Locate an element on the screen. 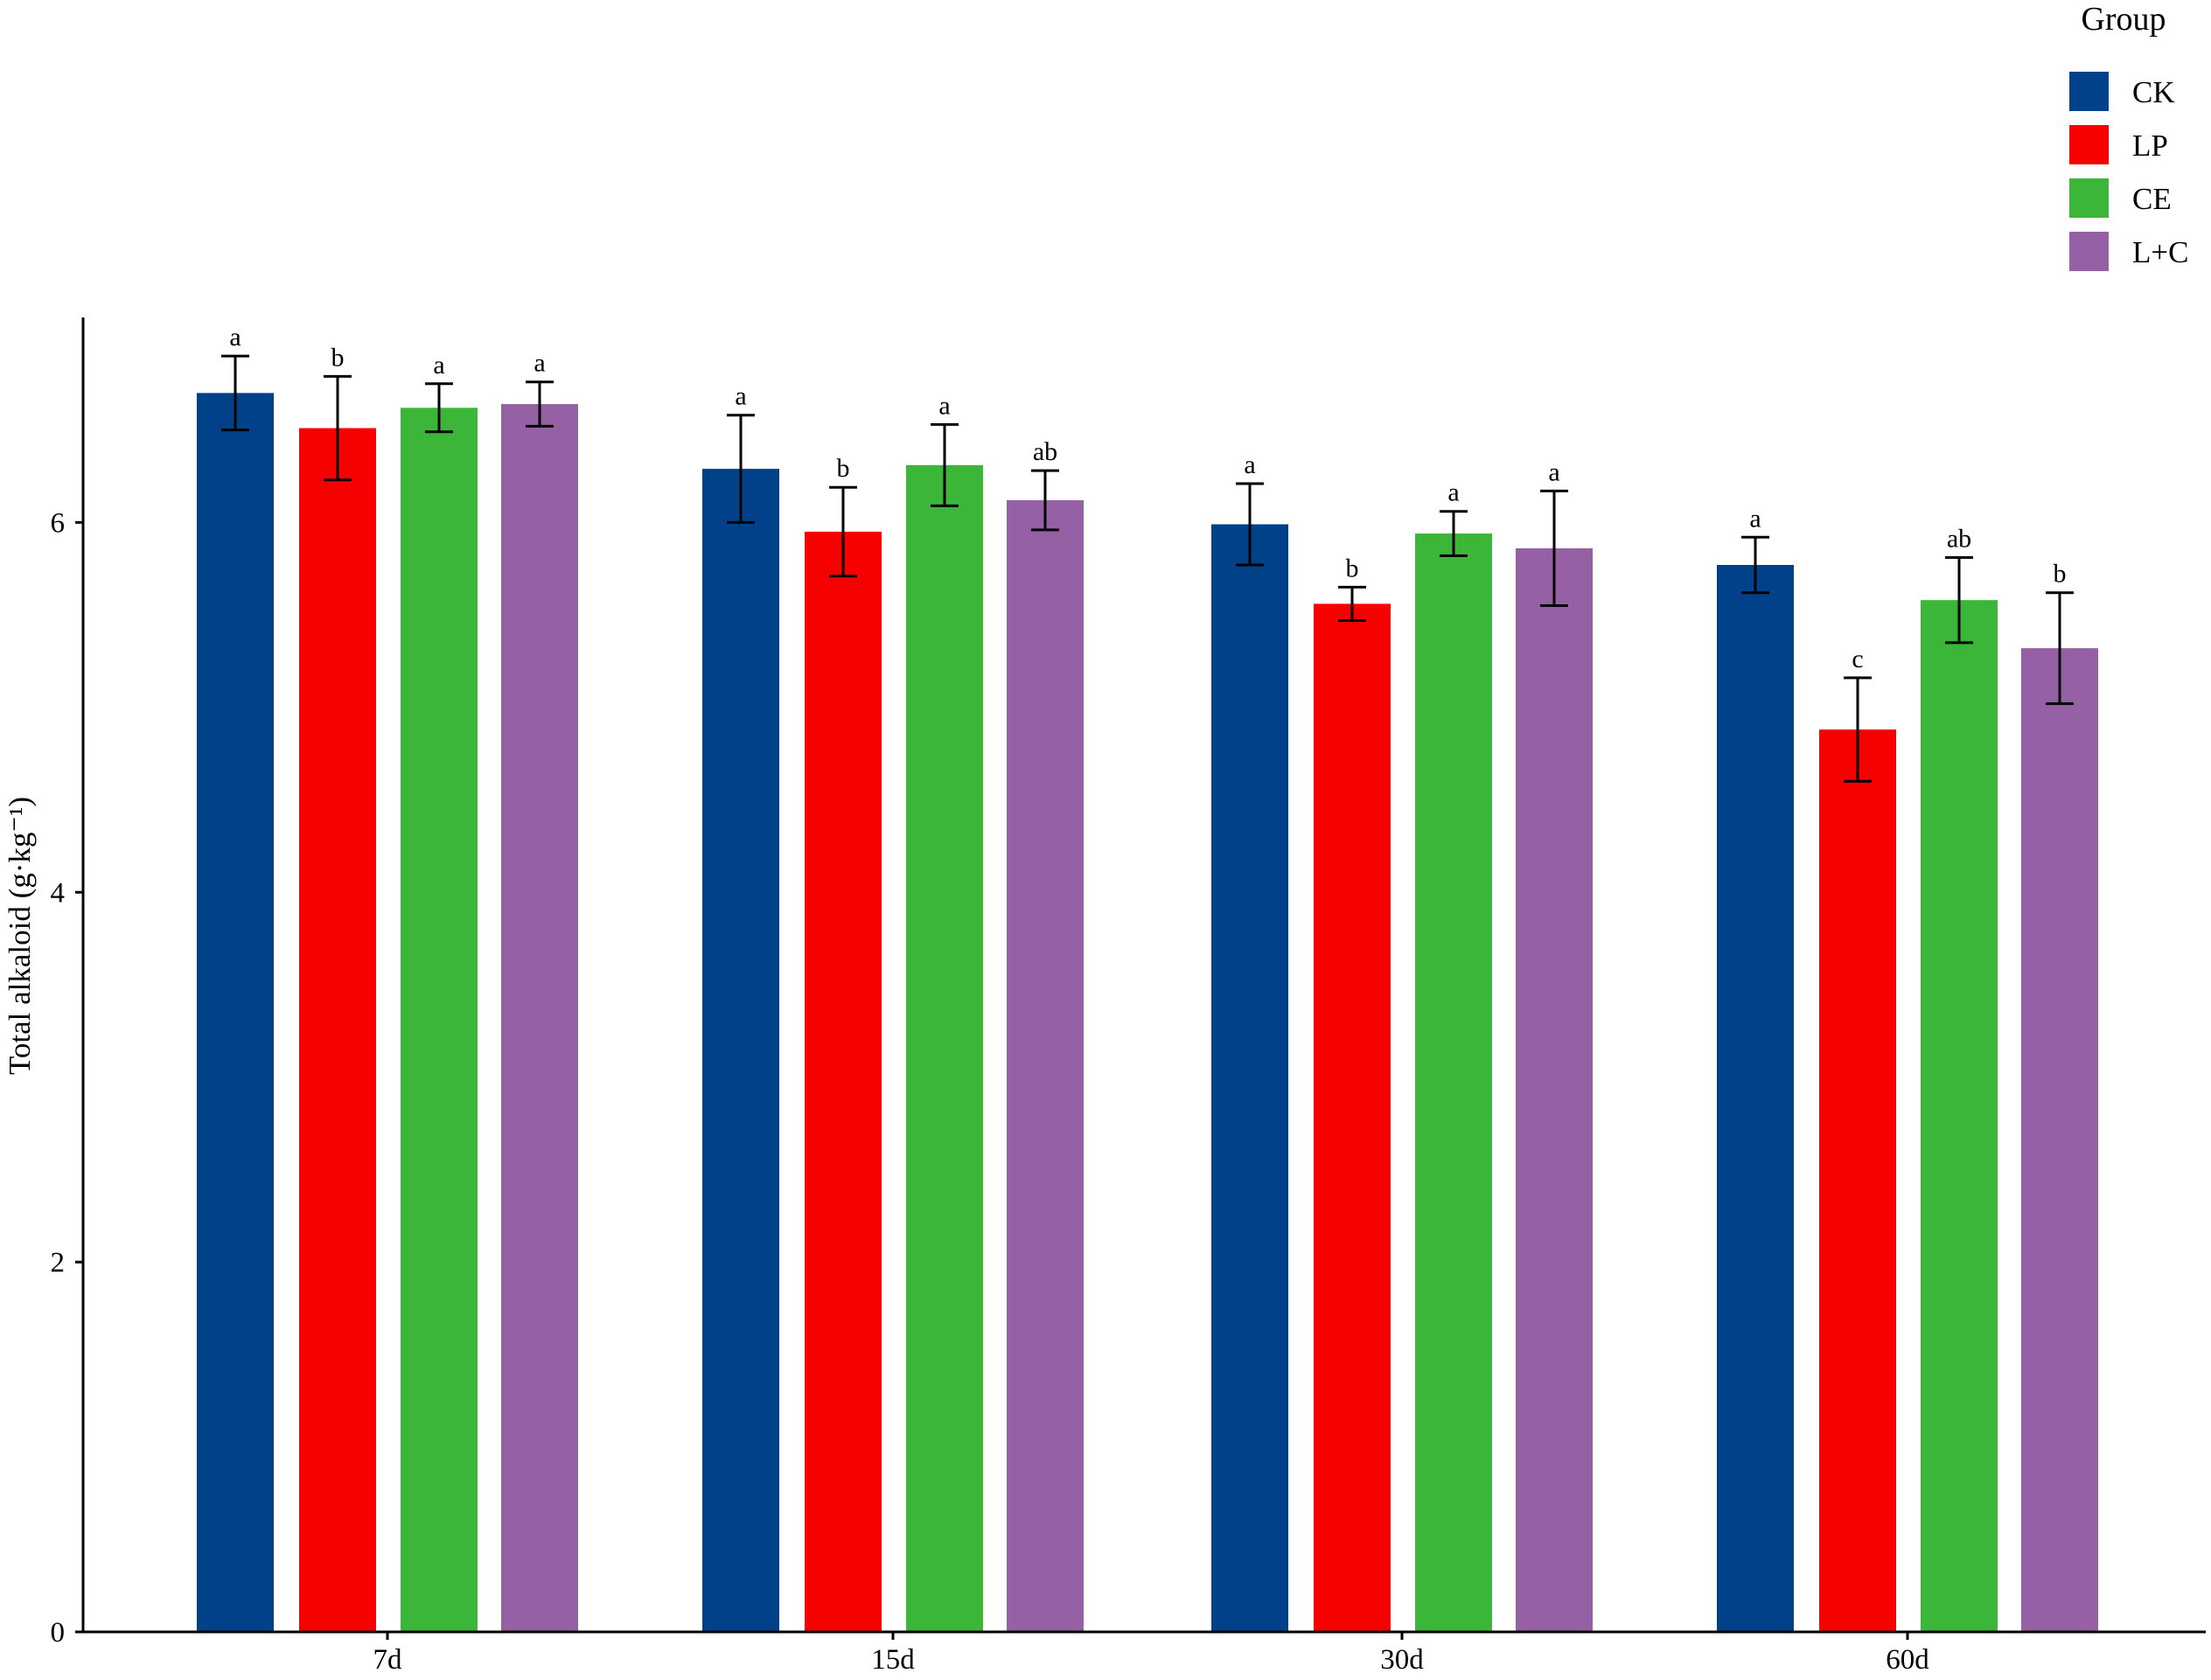  x-tick-label: 30d is located at coordinates (1402, 1660).